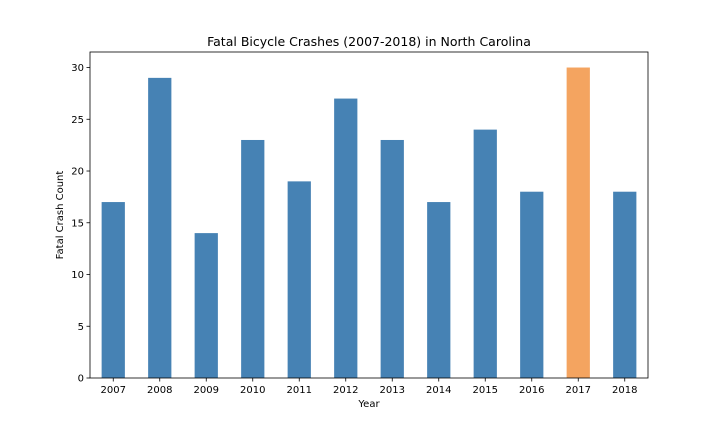 The height and width of the screenshot is (432, 720). What do you see at coordinates (77, 120) in the screenshot?
I see `y-tick-label: 25` at bounding box center [77, 120].